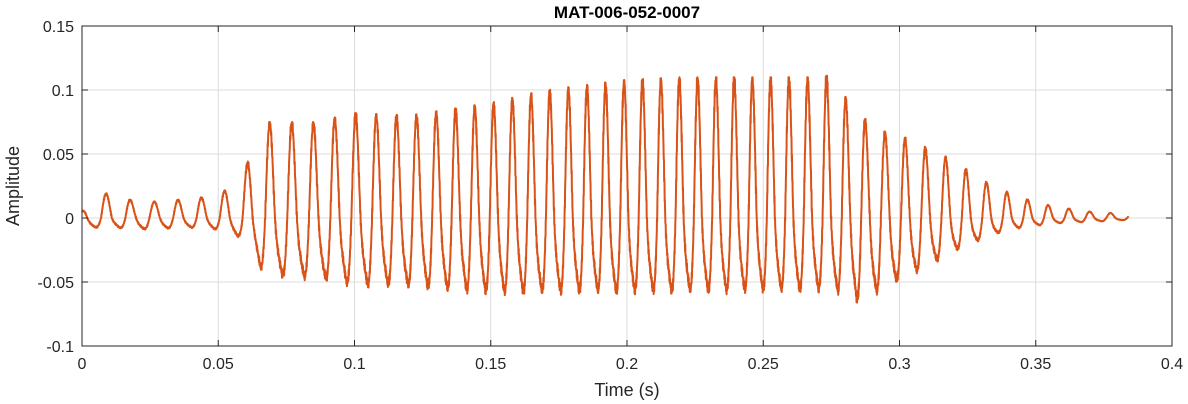 This screenshot has height=404, width=1188. What do you see at coordinates (490, 364) in the screenshot?
I see `x-tick-label: 0.15` at bounding box center [490, 364].